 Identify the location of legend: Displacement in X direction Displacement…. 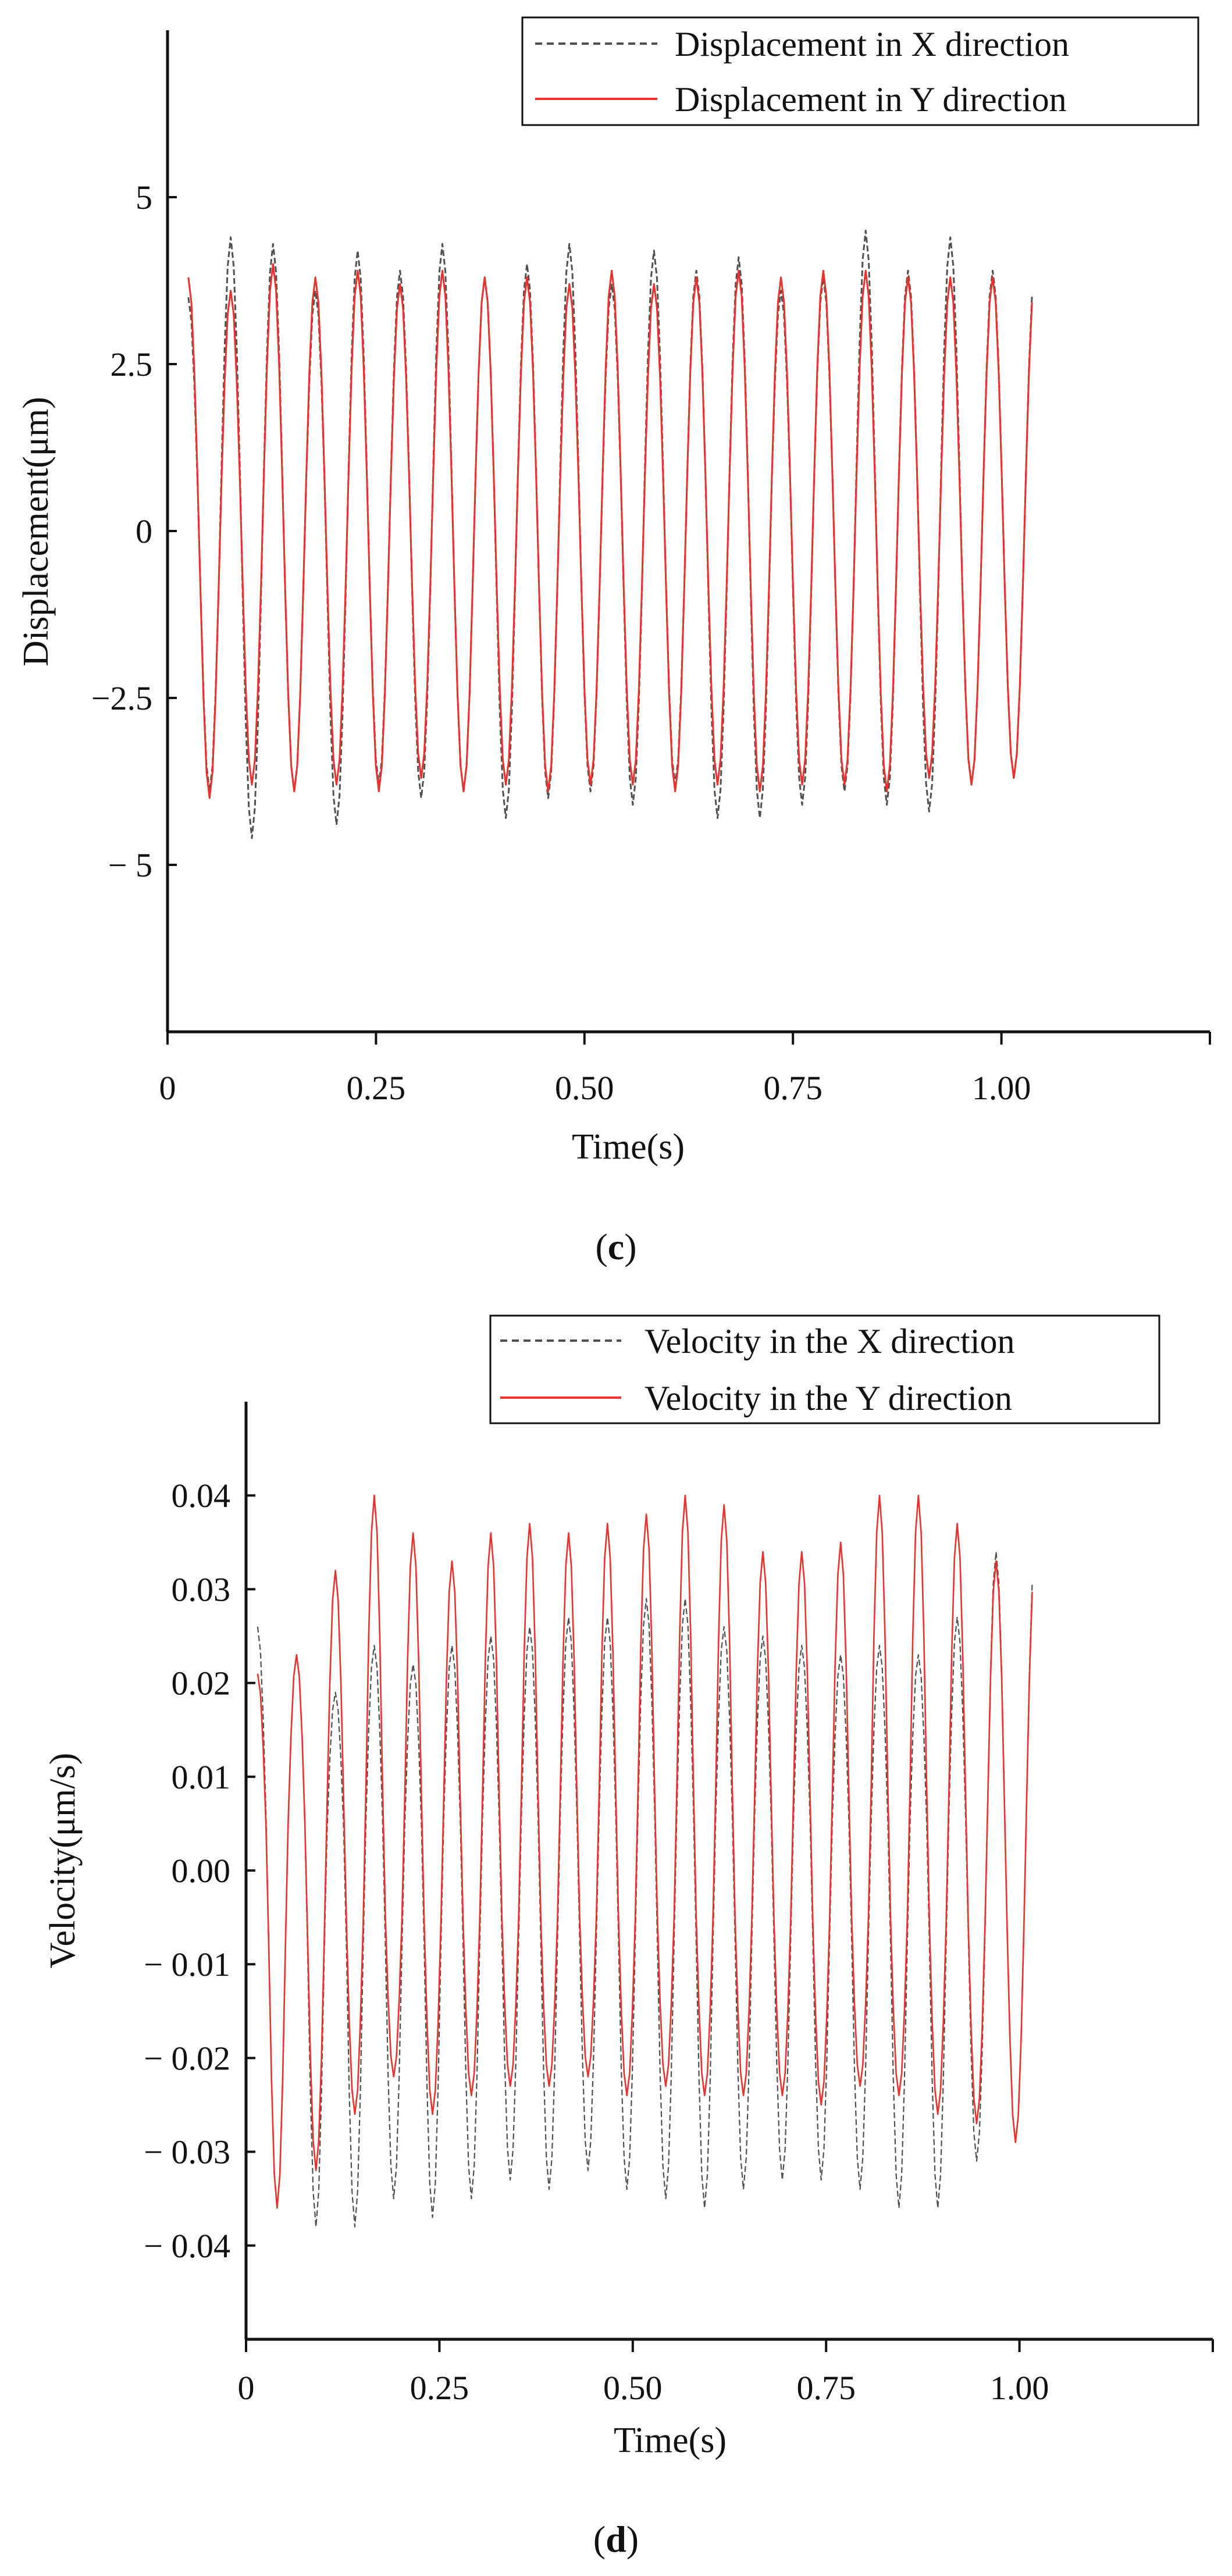
(860, 71).